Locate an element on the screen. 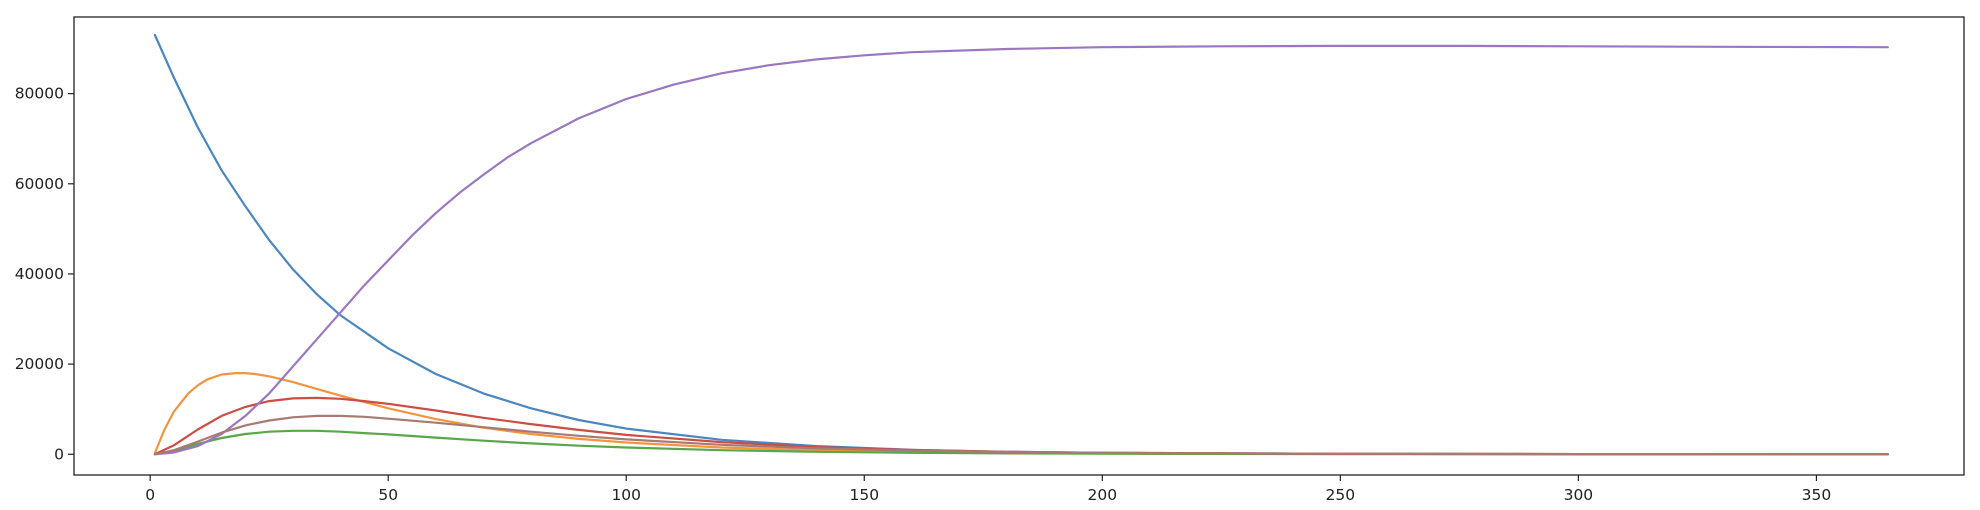 The width and height of the screenshot is (1980, 510). x-tick-label: 0 is located at coordinates (150, 495).